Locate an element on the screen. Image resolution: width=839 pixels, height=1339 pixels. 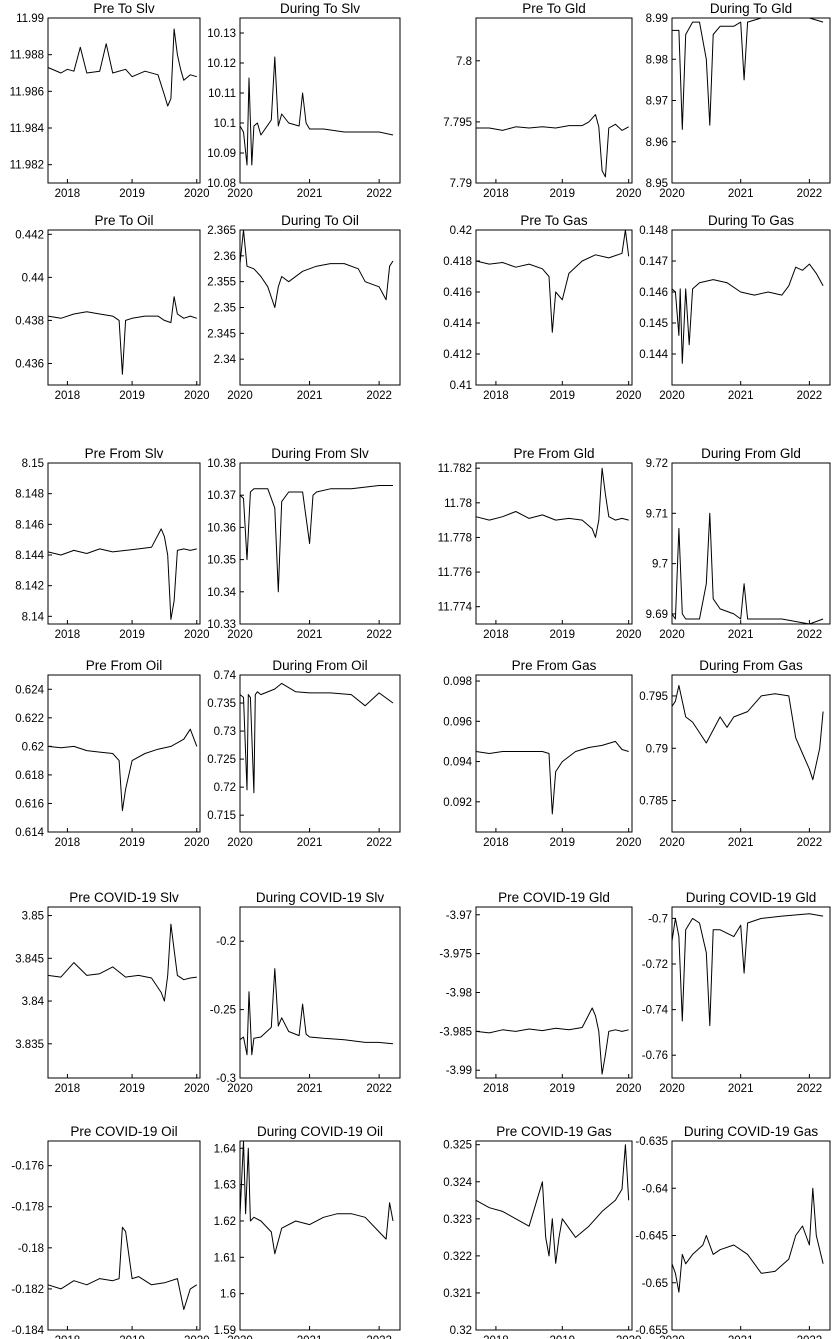
y-tick-label: 0.715 is located at coordinates (221, 816).